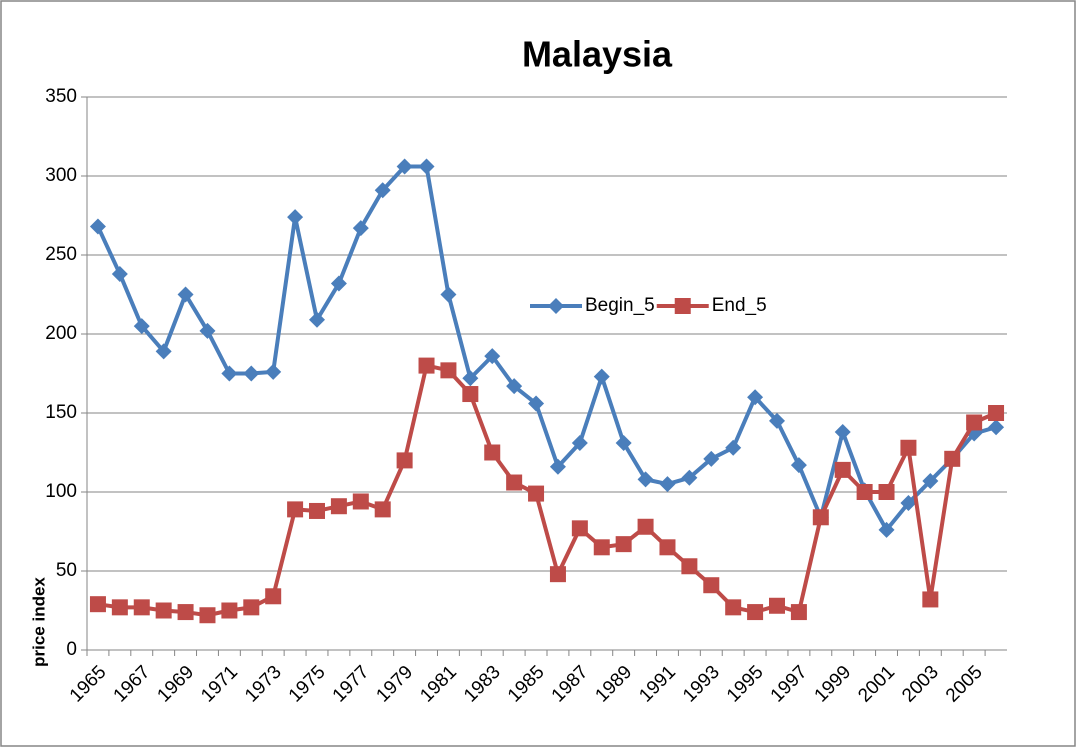 The image size is (1077, 748). Describe the element at coordinates (61, 412) in the screenshot. I see `y-tick-label: 150` at that location.